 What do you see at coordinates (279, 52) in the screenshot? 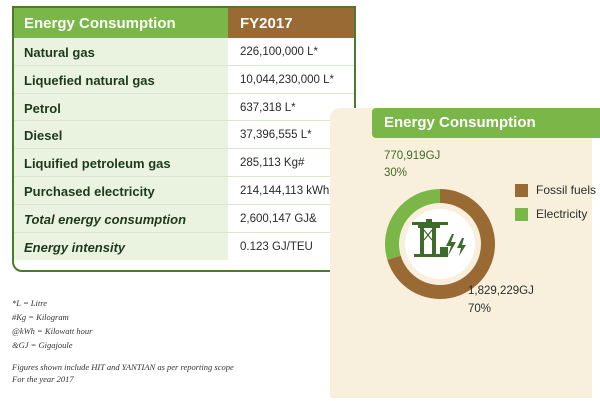
I see `row-value: 226,100,000 L*` at bounding box center [279, 52].